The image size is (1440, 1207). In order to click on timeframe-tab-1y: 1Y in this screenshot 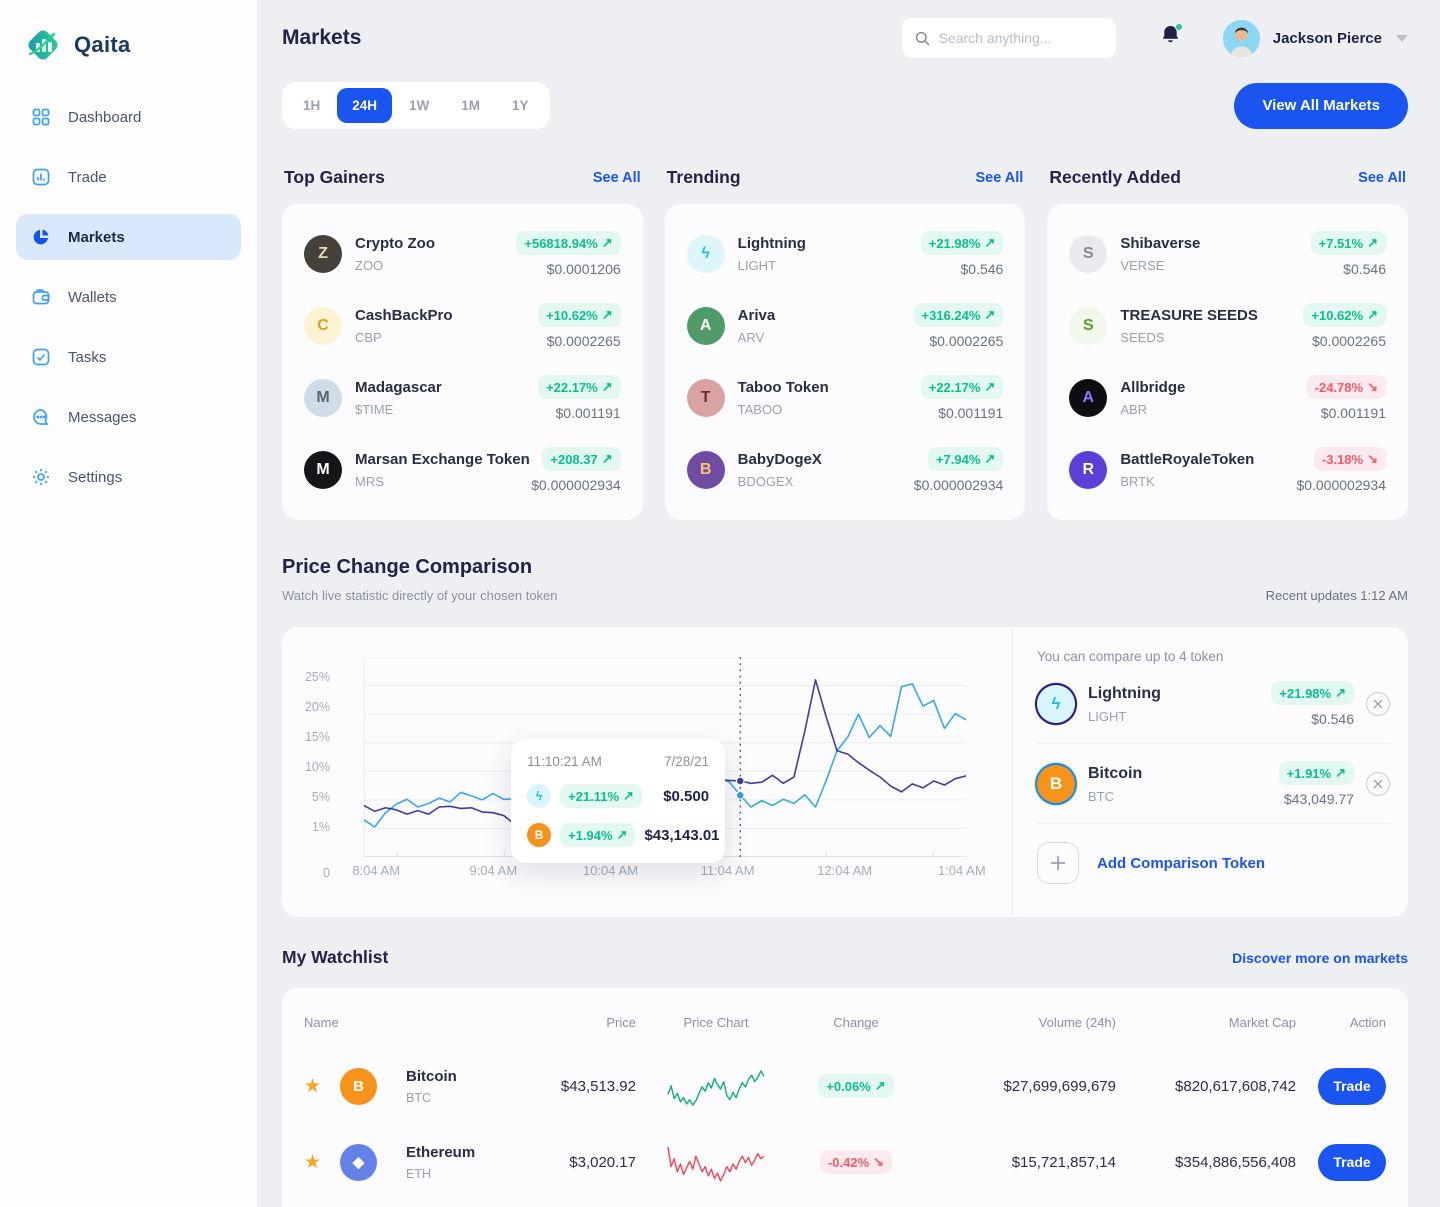, I will do `click(520, 105)`.